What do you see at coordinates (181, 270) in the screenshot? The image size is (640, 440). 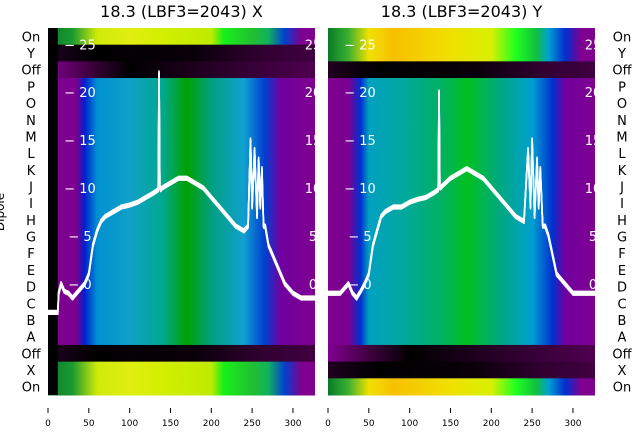 I see `heatmap-row-e` at bounding box center [181, 270].